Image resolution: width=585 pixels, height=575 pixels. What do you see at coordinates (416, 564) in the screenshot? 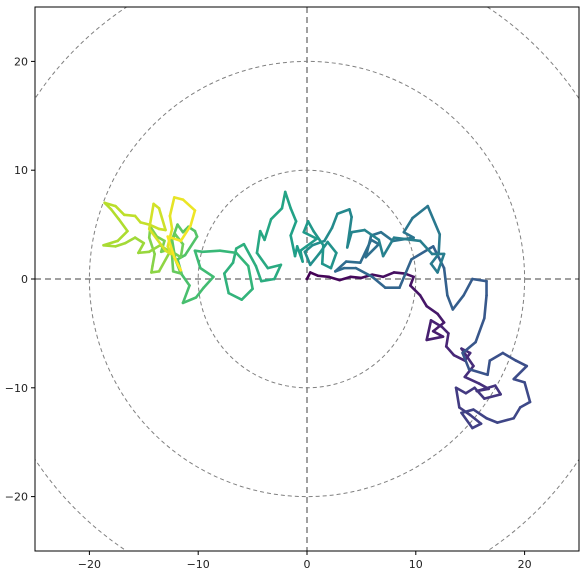
I see `x-tick-label: 10` at bounding box center [416, 564].